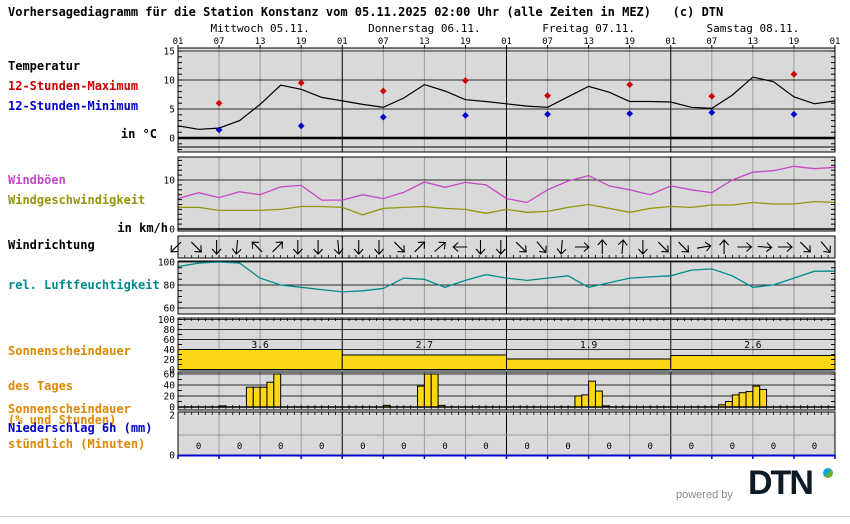 The height and width of the screenshot is (524, 850). What do you see at coordinates (166, 263) in the screenshot?
I see `svg-text: 100` at bounding box center [166, 263].